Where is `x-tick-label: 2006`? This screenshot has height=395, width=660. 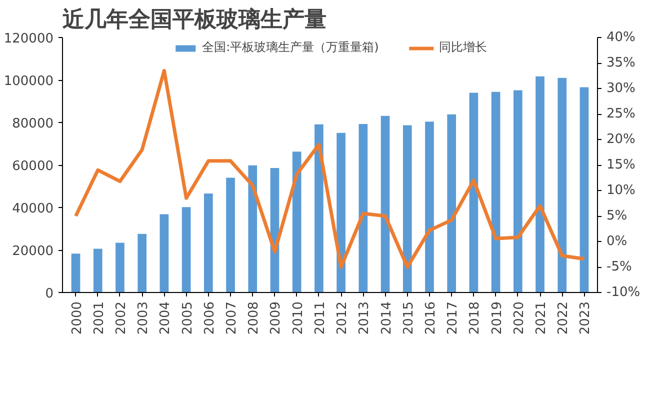 x-tick-label: 2006 is located at coordinates (210, 318).